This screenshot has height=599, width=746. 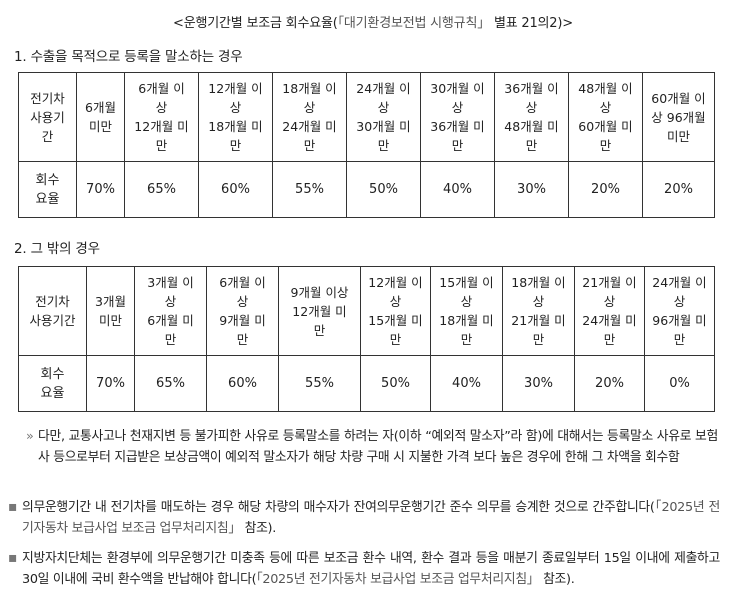 I want to click on rate-row: 회수 요율 70% 65% 60% 55% 50% 40% 30% 20% 0%, so click(x=366, y=383).